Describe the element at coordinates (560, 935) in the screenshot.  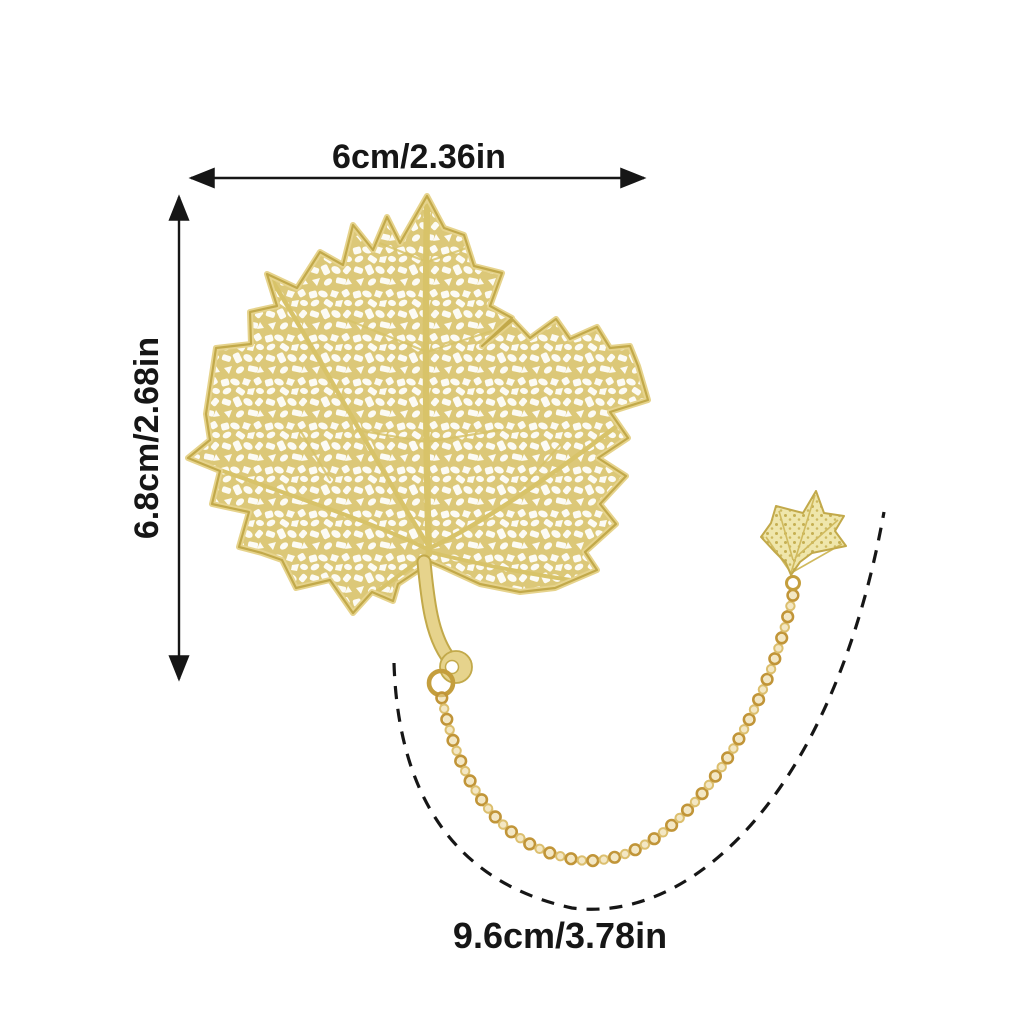
I see `chain-length-label: 9.6cm/3.78in` at that location.